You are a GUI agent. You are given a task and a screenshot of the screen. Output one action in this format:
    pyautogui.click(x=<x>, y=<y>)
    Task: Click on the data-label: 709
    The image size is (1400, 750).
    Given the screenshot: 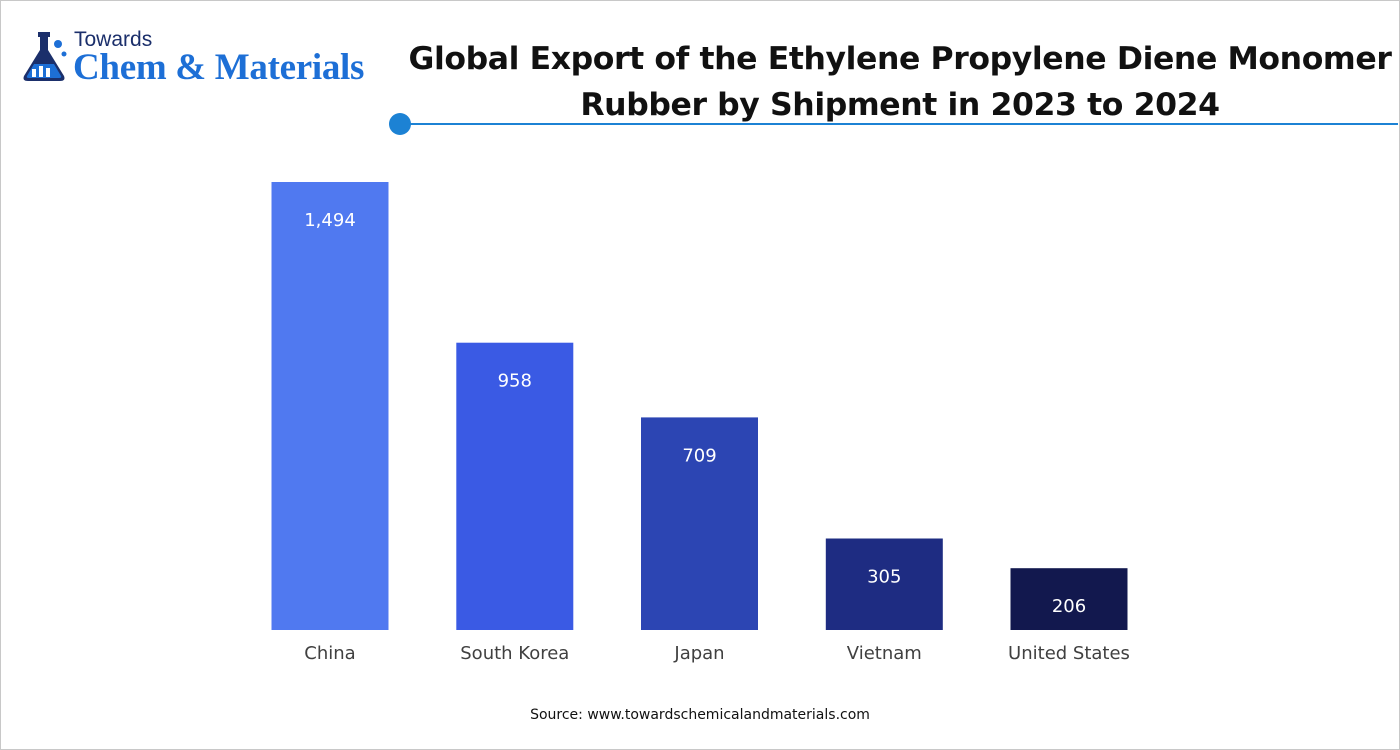 What is the action you would take?
    pyautogui.click(x=699, y=455)
    